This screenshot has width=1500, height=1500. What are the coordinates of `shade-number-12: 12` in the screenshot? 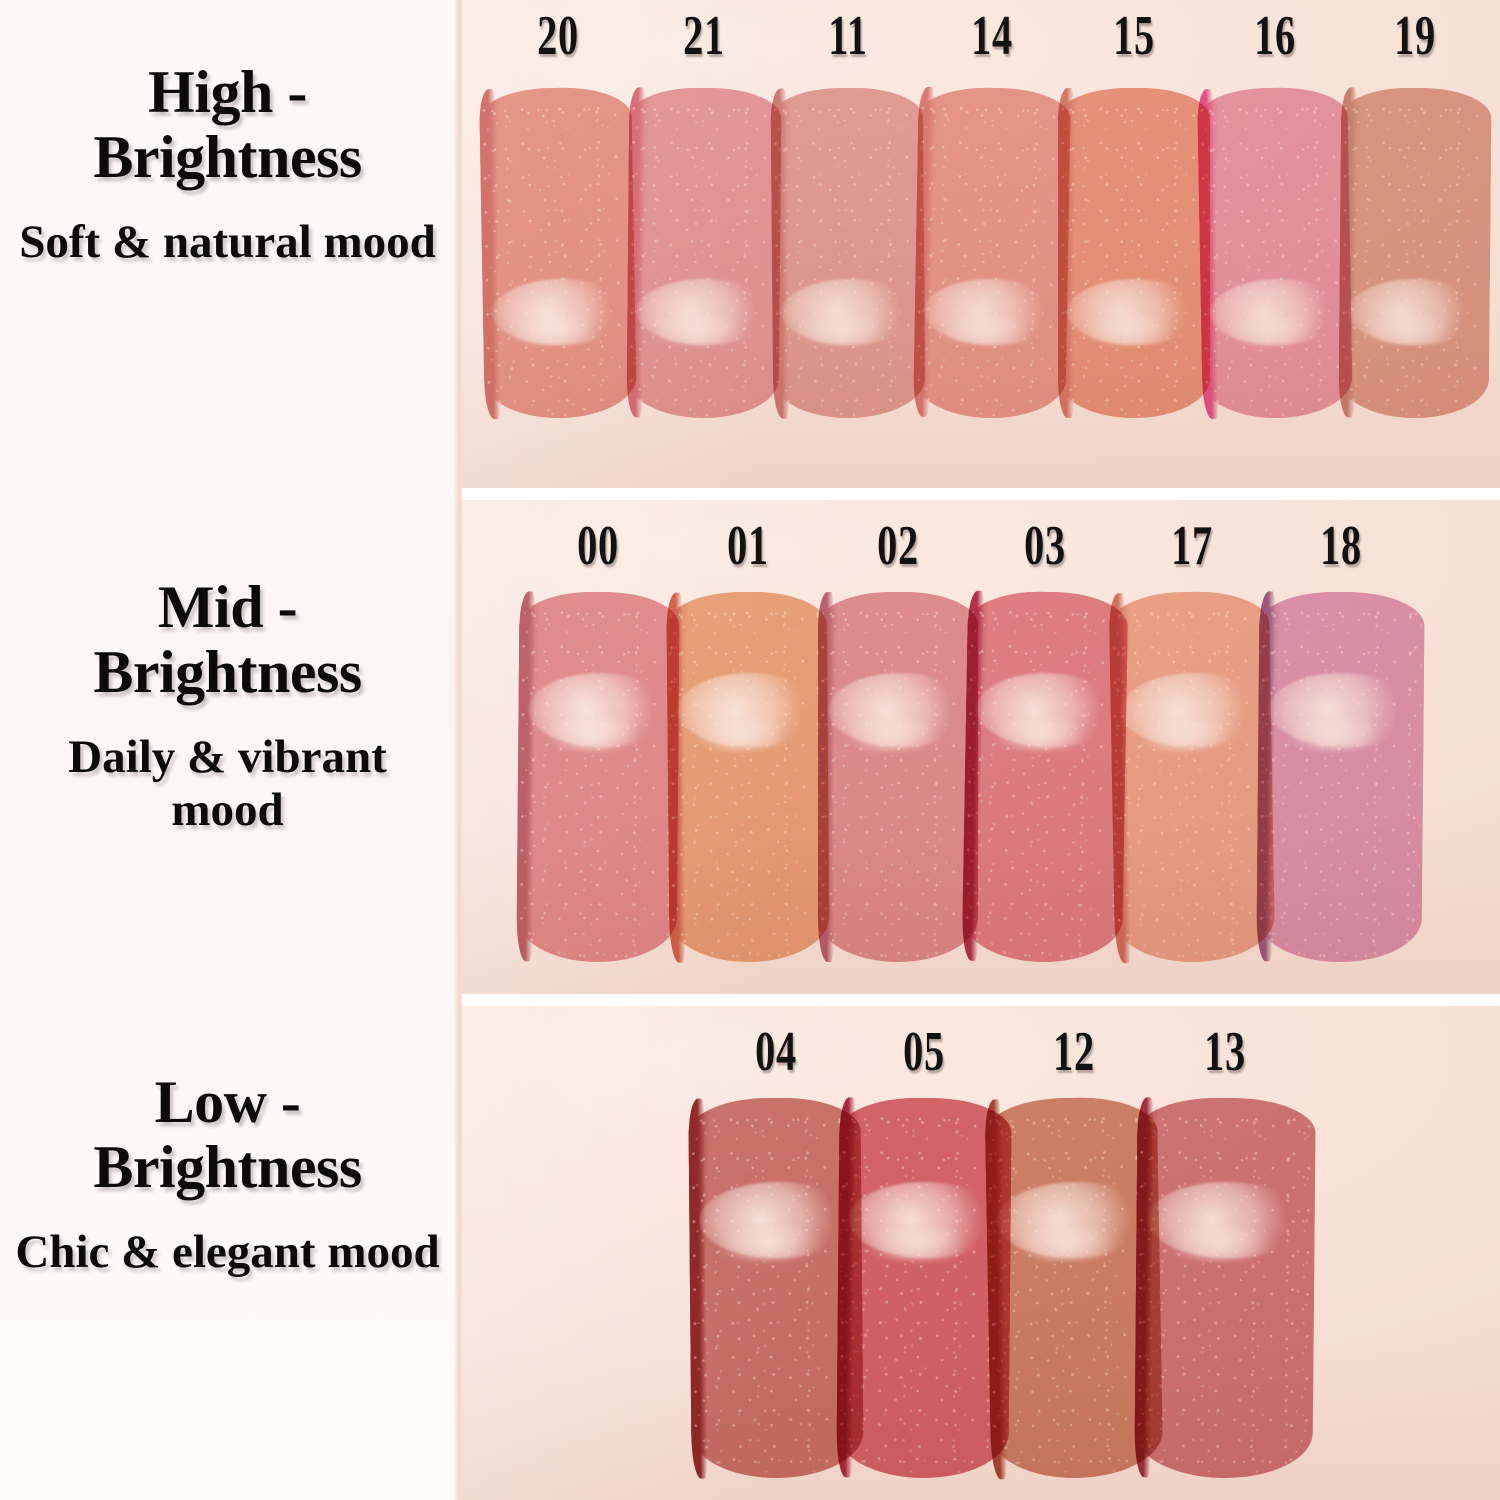 It's located at (1074, 1052).